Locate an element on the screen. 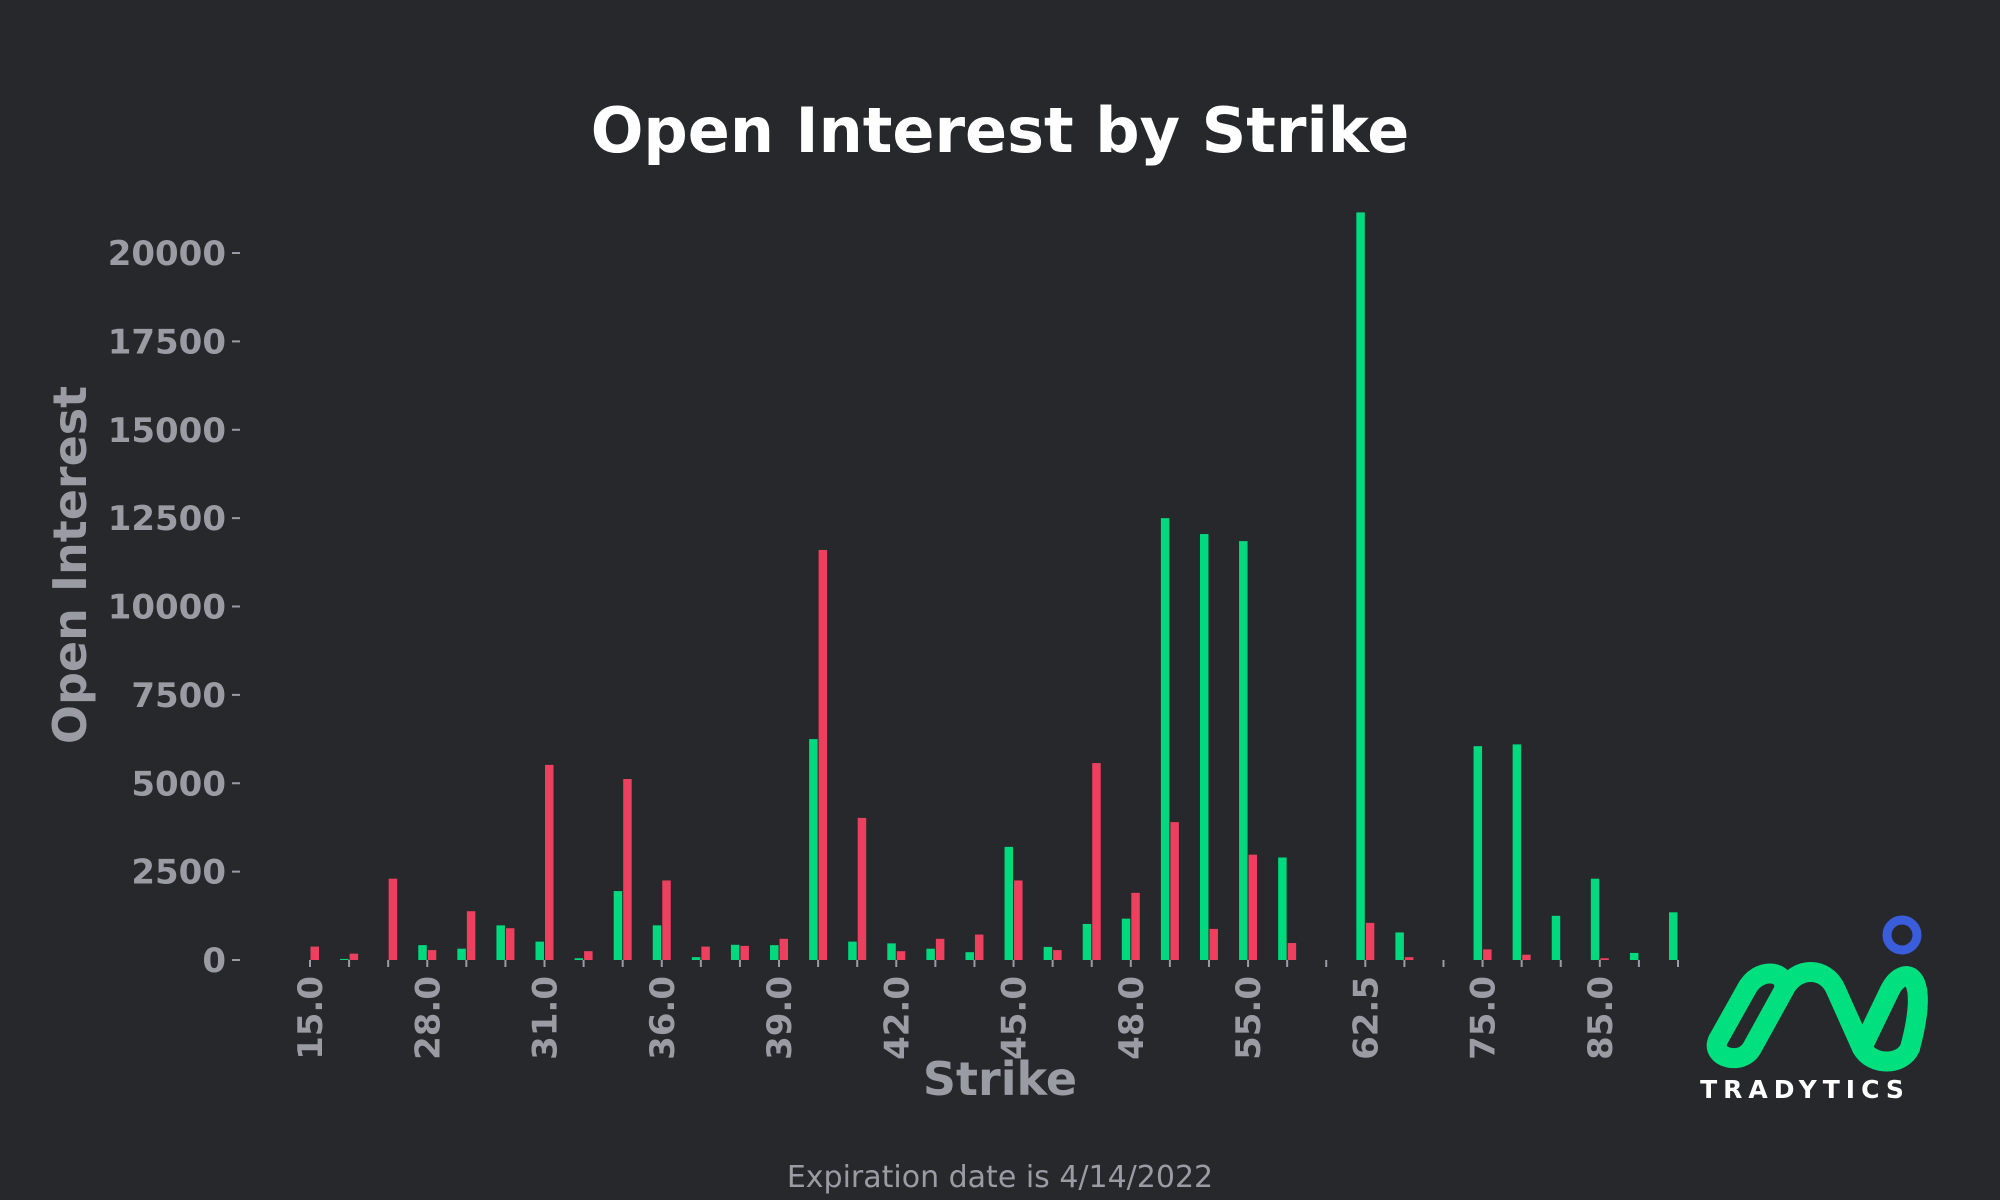 The image size is (2000, 1200). x-tick-label: 75.0 is located at coordinates (1484, 1018).